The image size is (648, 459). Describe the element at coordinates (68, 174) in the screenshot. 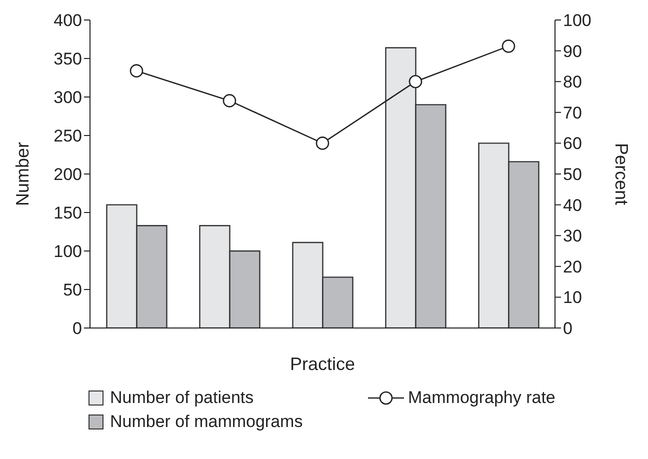

I see `y-tick-label: 200` at that location.